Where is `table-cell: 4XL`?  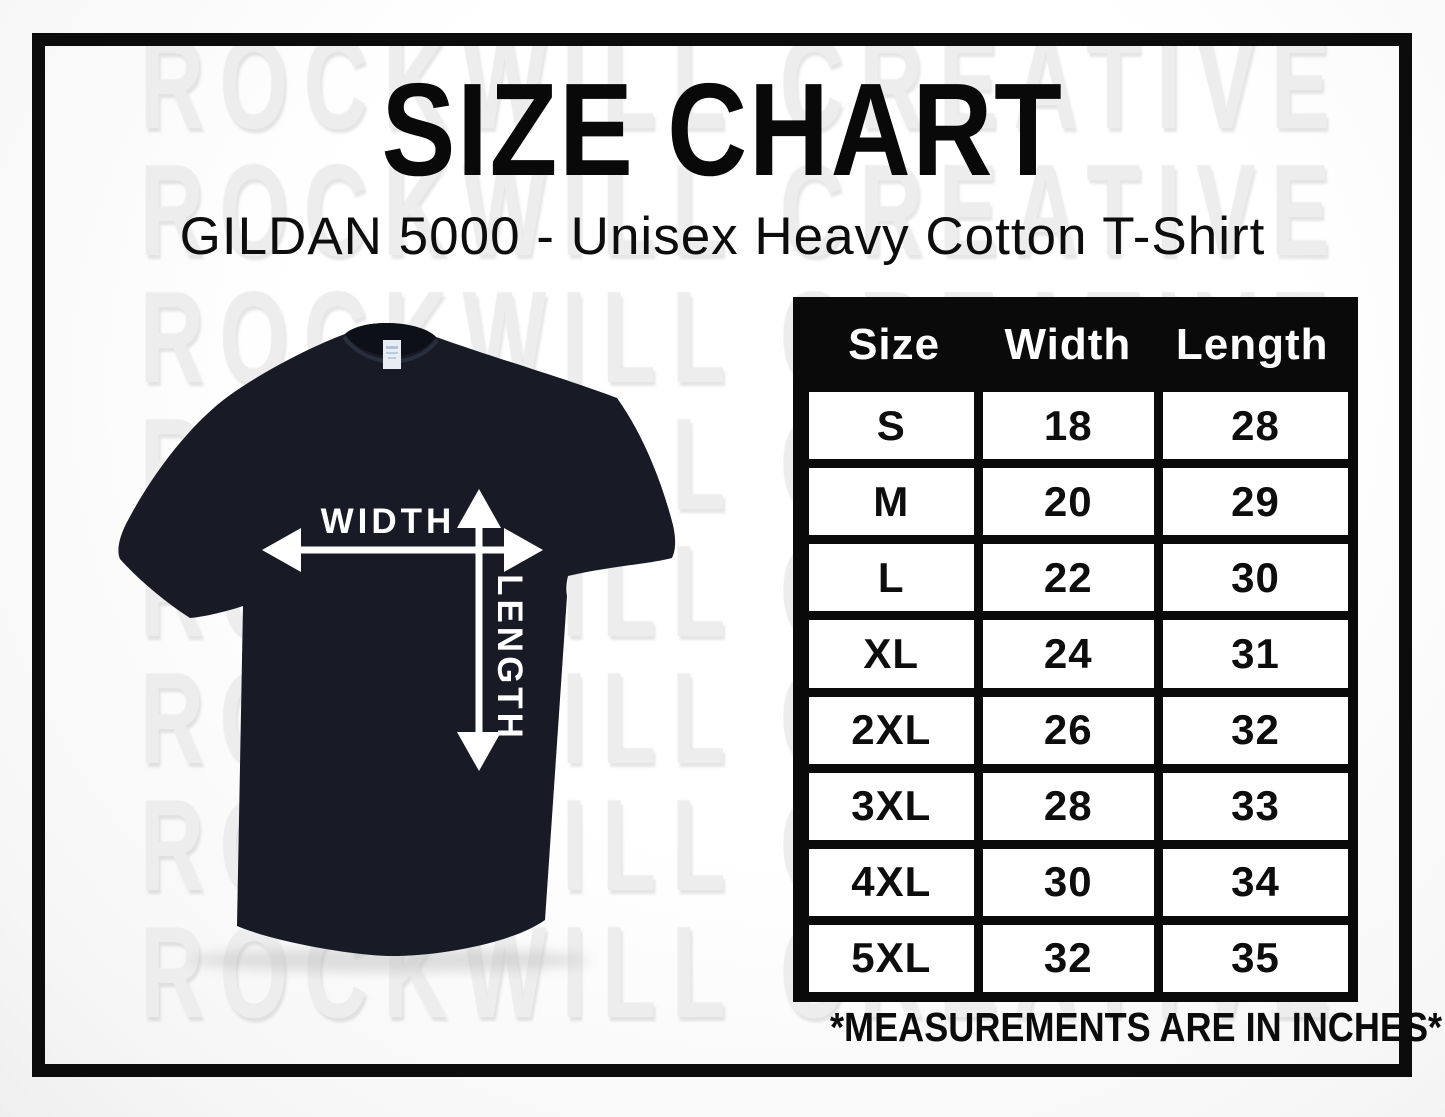 table-cell: 4XL is located at coordinates (891, 882).